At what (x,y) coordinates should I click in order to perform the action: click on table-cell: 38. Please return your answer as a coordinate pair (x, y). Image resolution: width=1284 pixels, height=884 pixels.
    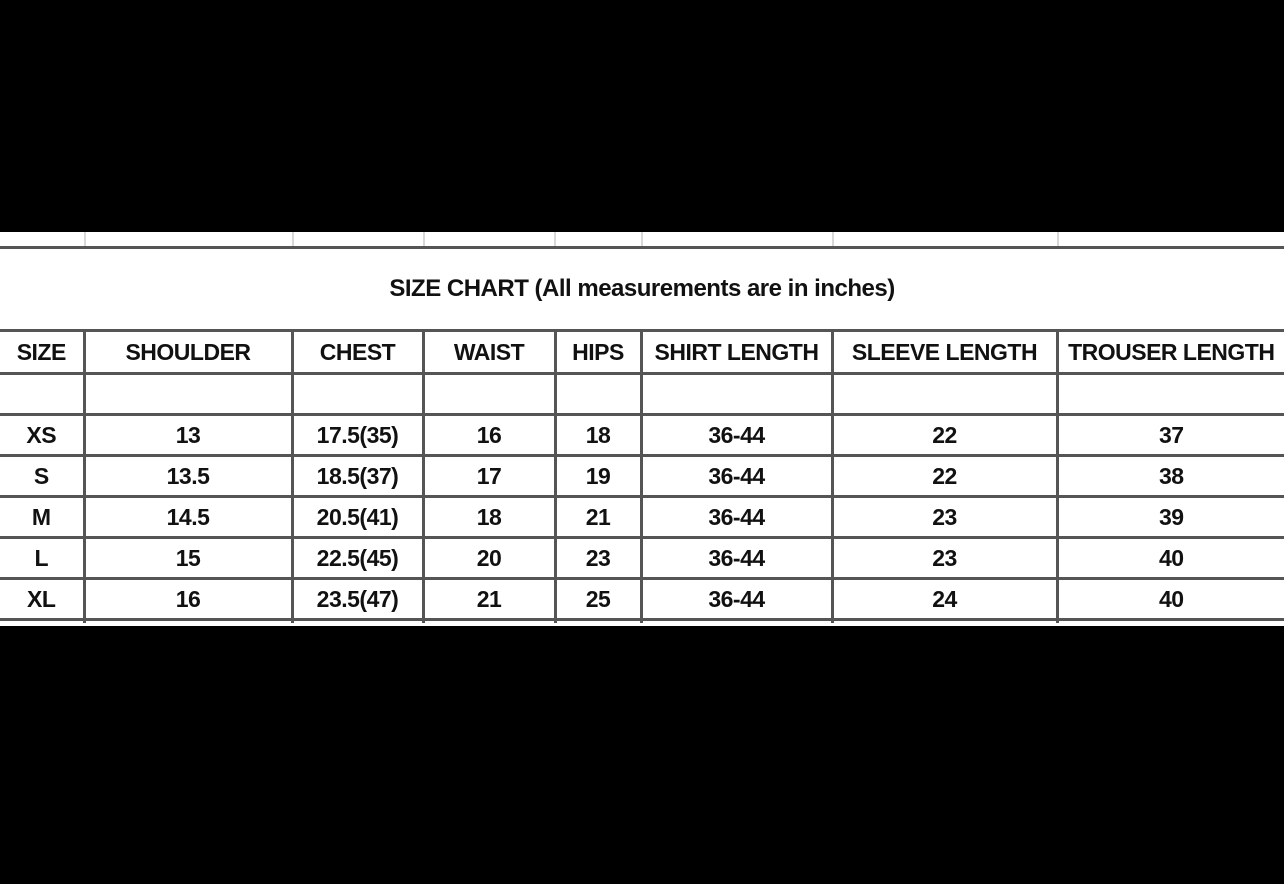
    Looking at the image, I should click on (1169, 476).